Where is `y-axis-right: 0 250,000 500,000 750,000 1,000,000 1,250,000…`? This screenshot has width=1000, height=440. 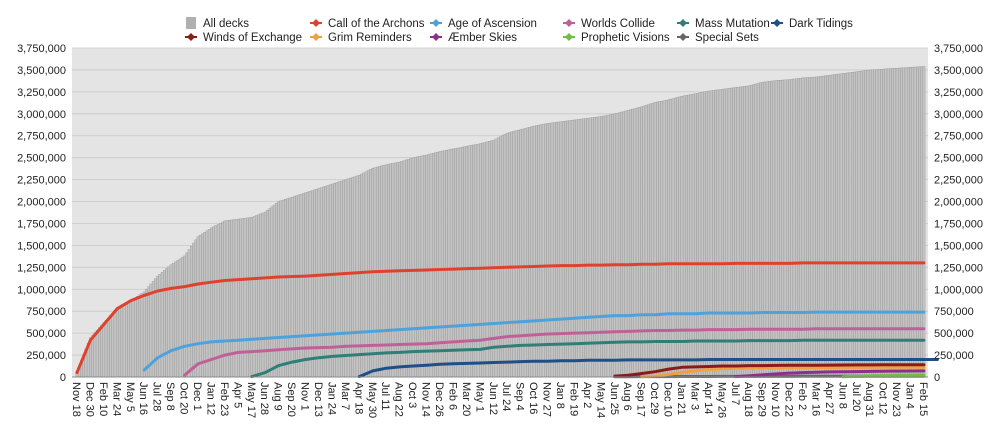
y-axis-right: 0 250,000 500,000 750,000 1,000,000 1,250,000… is located at coordinates (958, 213).